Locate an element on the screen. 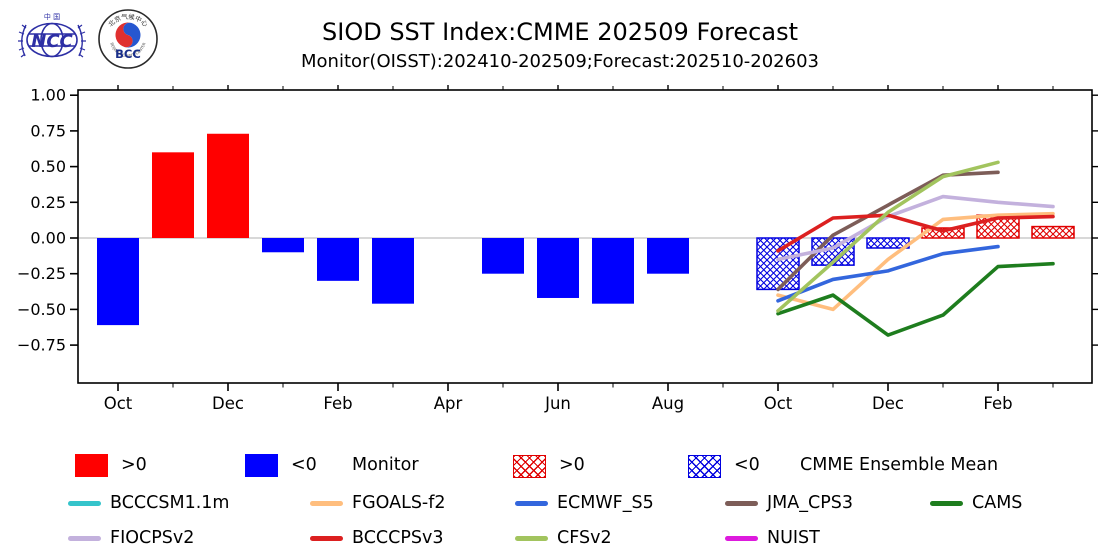  legend-model-fiocpsv2: FIOCPSv2 is located at coordinates (131, 538).